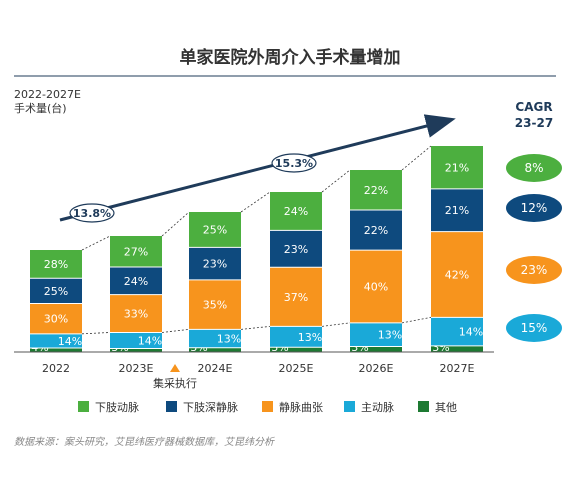 This screenshot has width=580, height=484. Describe the element at coordinates (446, 407) in the screenshot. I see `legend-label: 其他` at that location.